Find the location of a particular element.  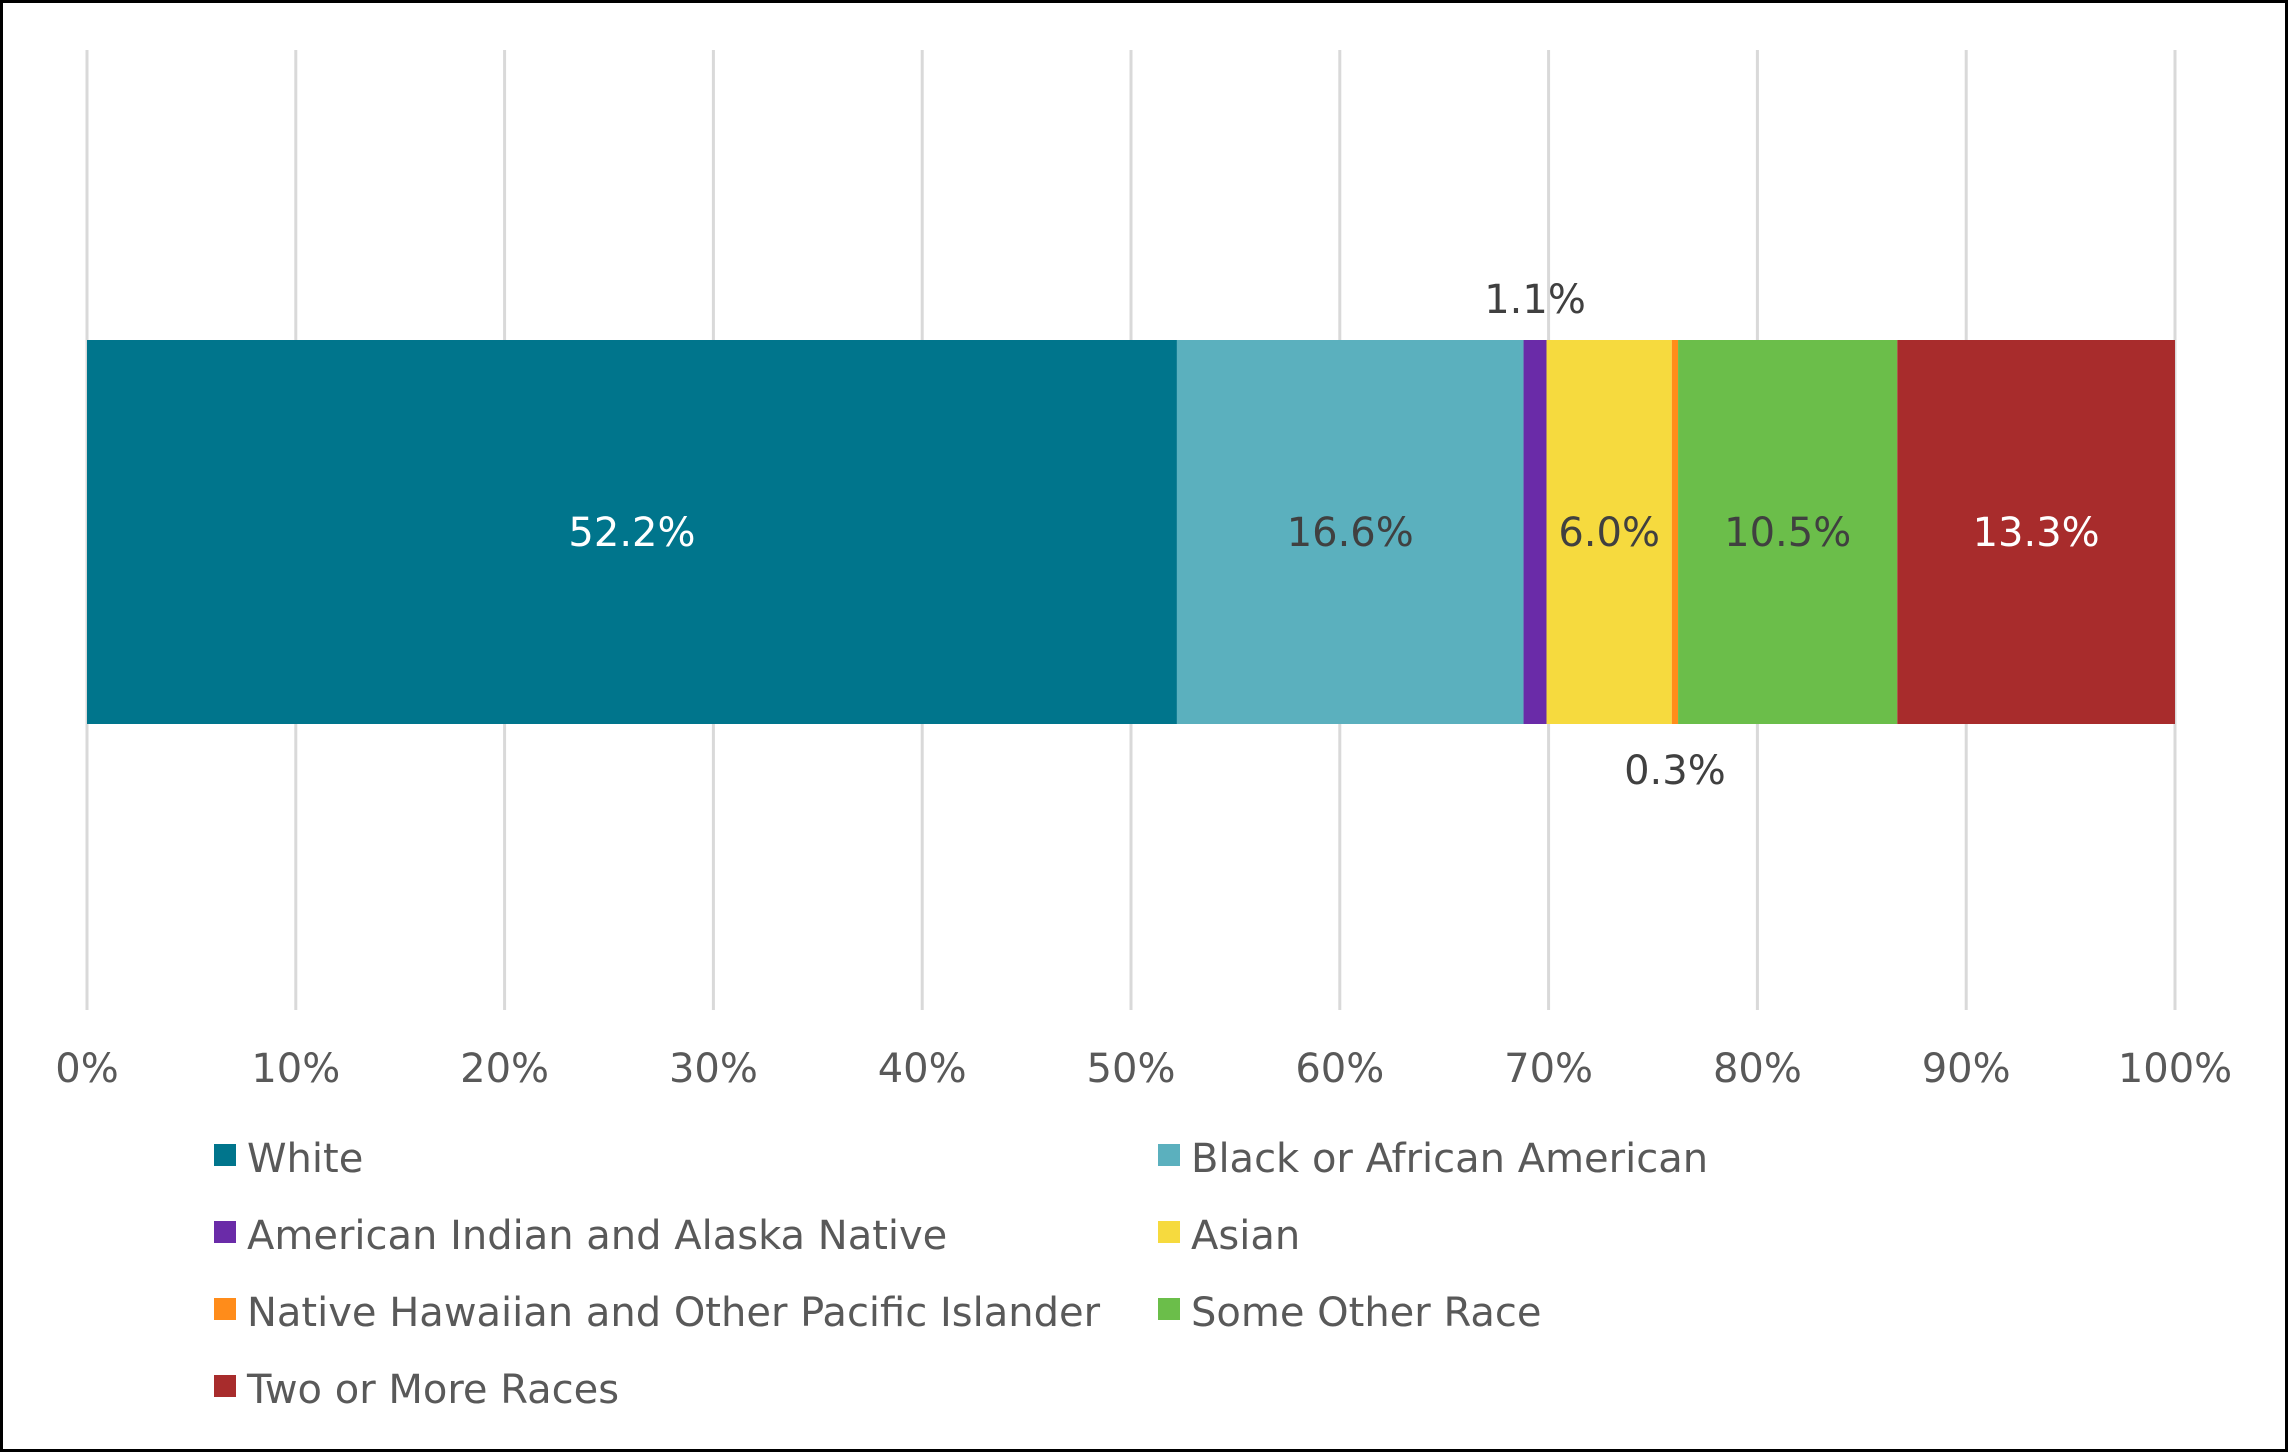

x-tick-label: 90% is located at coordinates (1966, 1069).